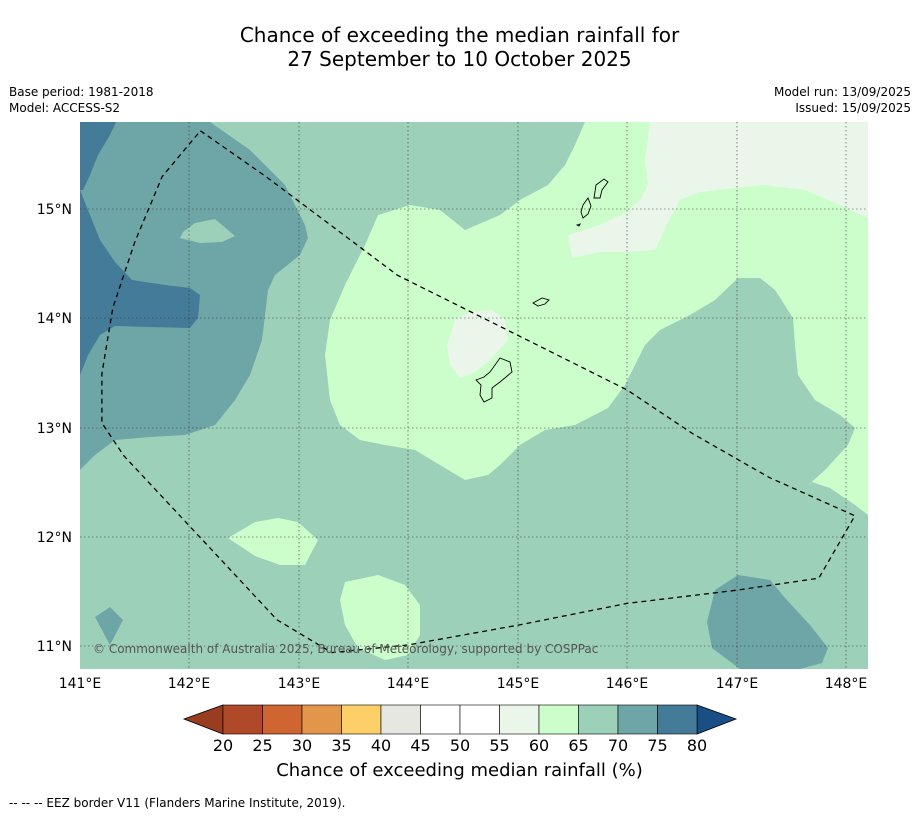 The image size is (919, 816). I want to click on lon-tick-label: 144°E, so click(408, 684).